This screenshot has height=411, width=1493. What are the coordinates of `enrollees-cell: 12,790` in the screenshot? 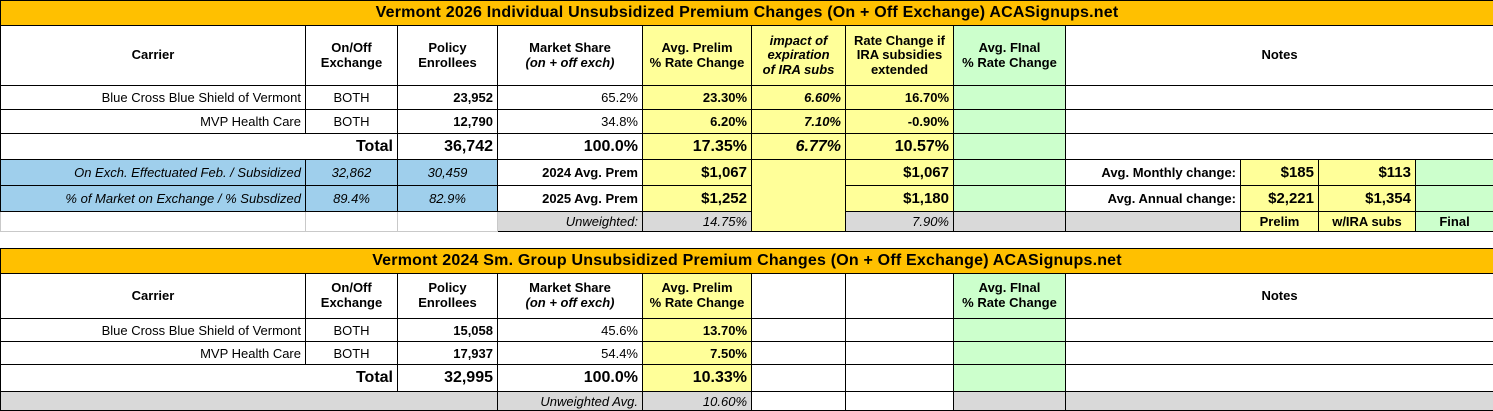 It's located at (448, 122).